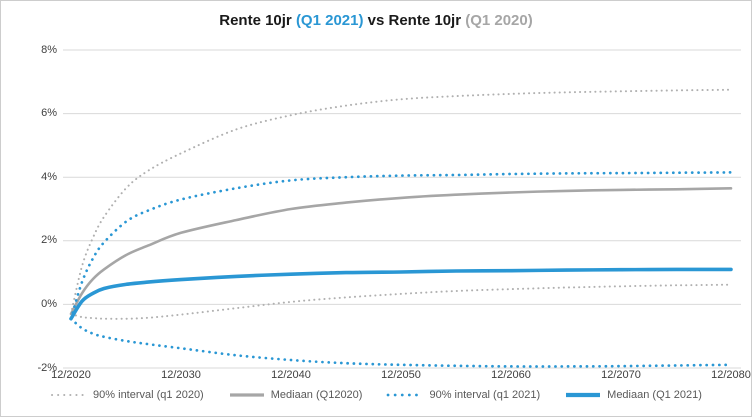 This screenshot has height=417, width=752. I want to click on legend-label: Mediaan (Q12020), so click(316, 395).